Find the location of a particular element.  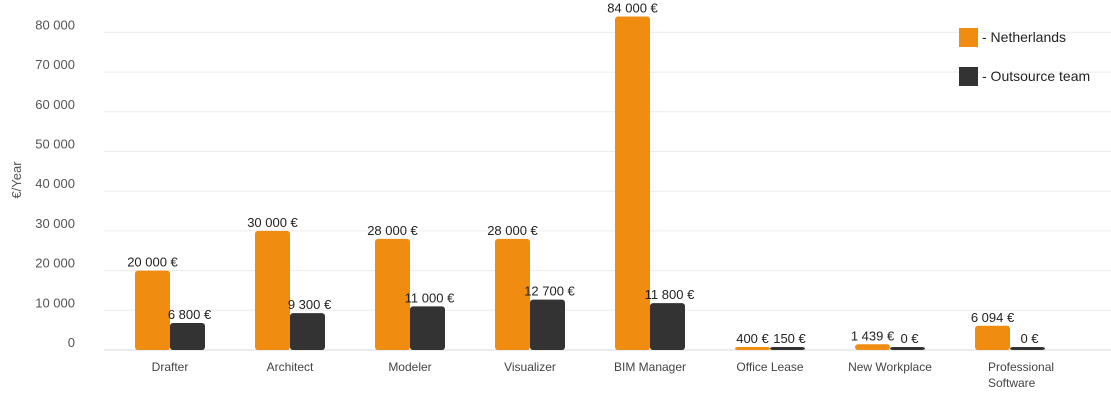

category-label: Office Lease is located at coordinates (769, 367).